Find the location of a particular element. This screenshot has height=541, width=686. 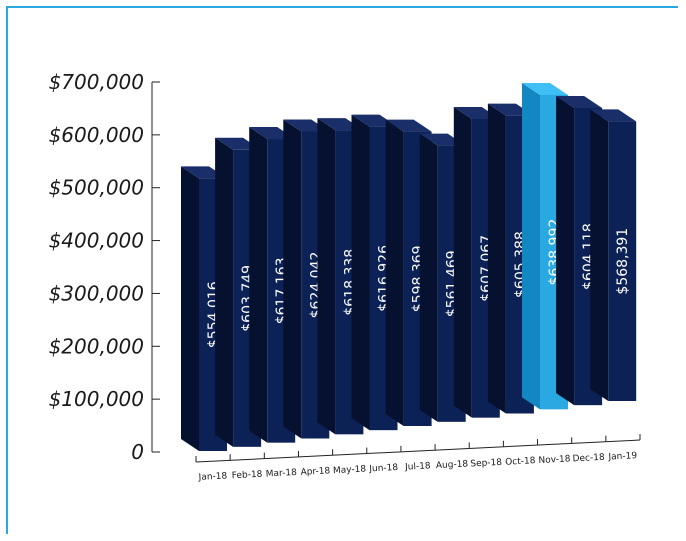

x-tick-label: Feb-18 is located at coordinates (247, 476).